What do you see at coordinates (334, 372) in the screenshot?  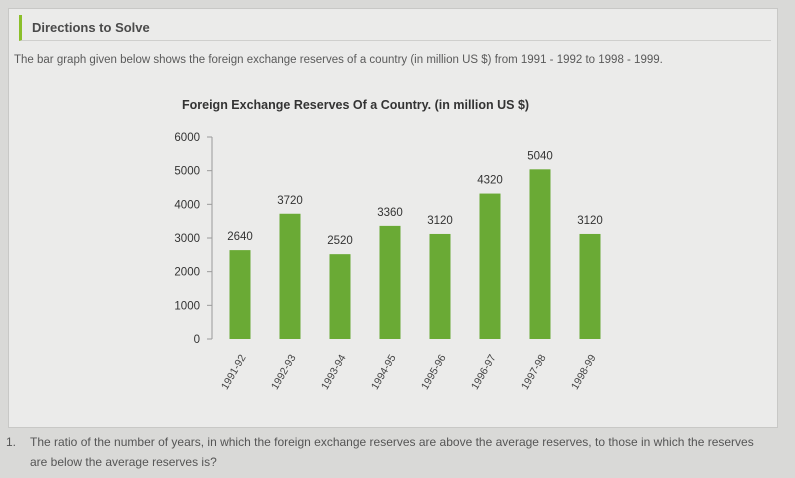 I see `x-tick-label: 1993-94` at bounding box center [334, 372].